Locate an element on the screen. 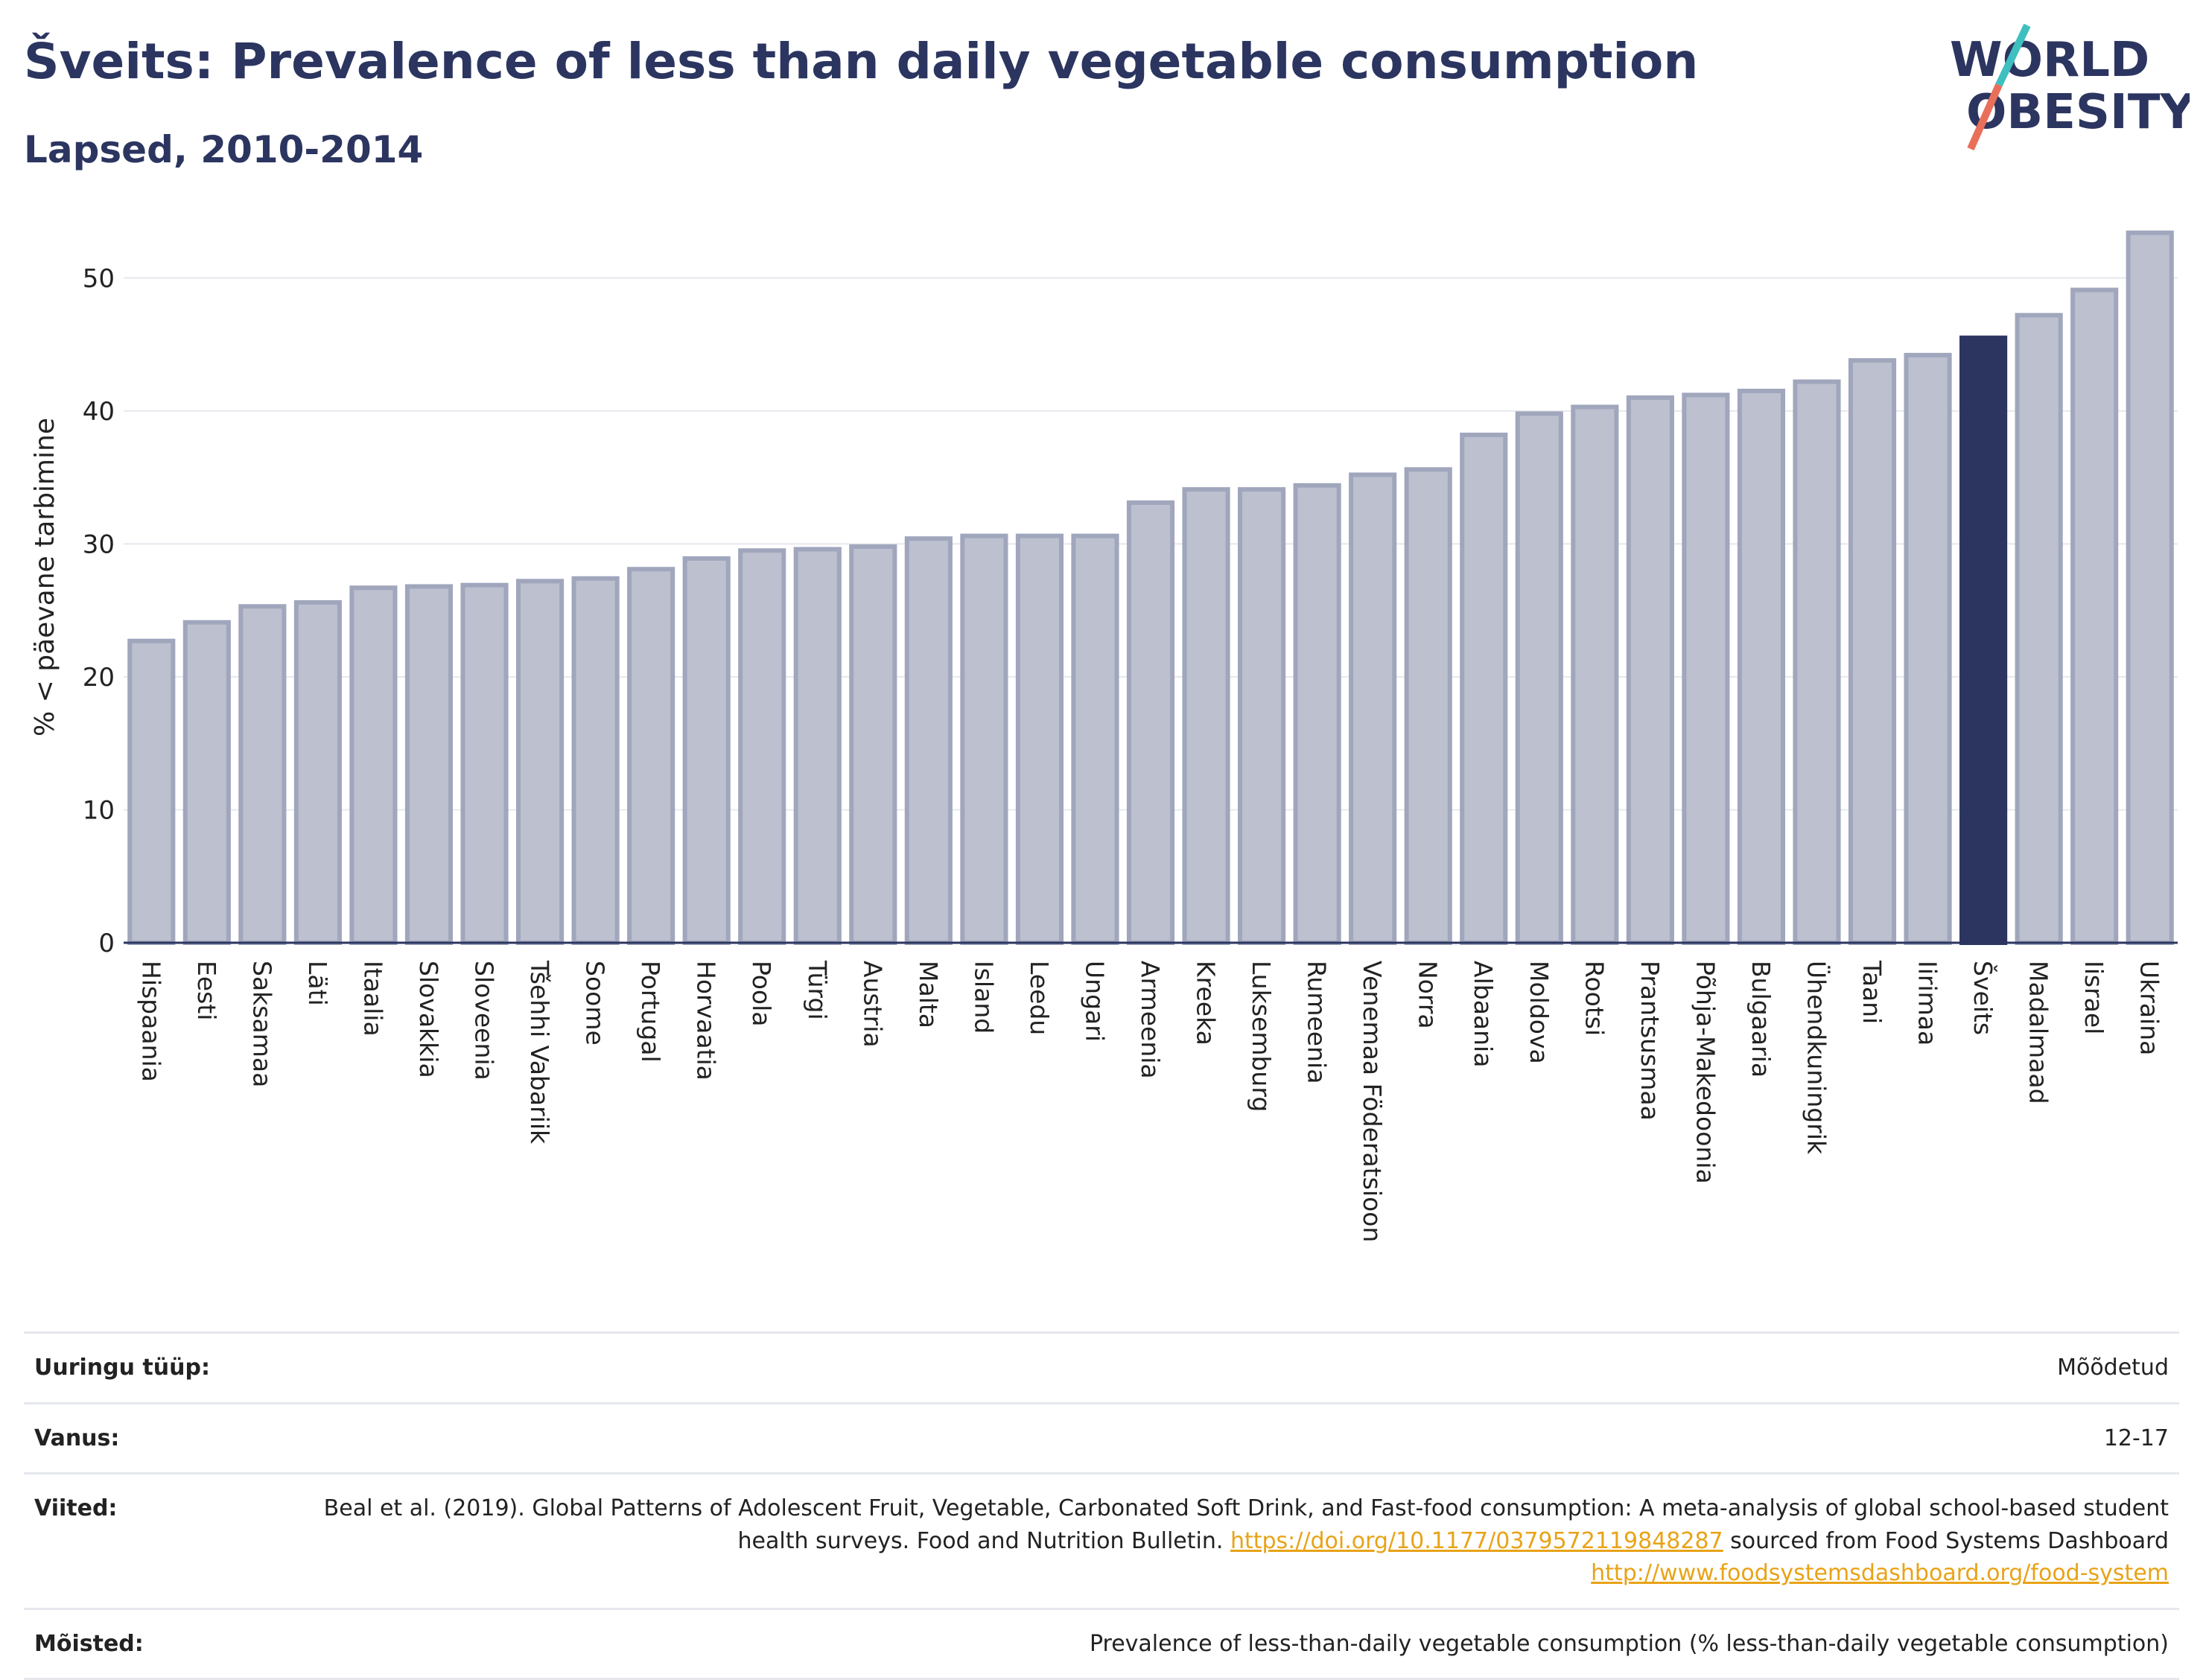 The height and width of the screenshot is (1680, 2203). x-tick-label: Tšehhi Vabariik is located at coordinates (539, 1052).